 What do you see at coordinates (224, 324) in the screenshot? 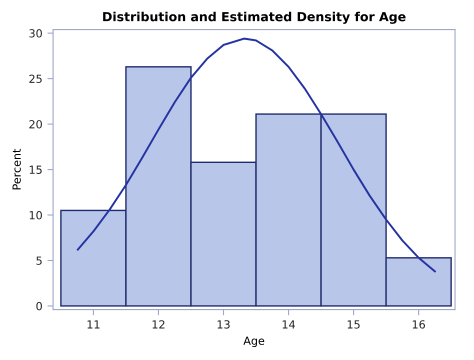
I see `x-tick-label: 13` at bounding box center [224, 324].